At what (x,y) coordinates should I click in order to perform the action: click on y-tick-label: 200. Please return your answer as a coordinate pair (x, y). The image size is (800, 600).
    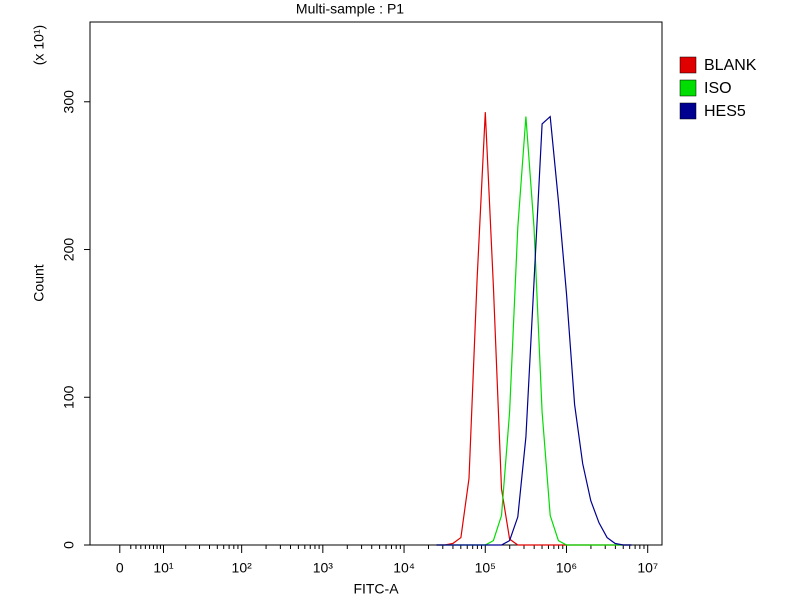
    Looking at the image, I should click on (69, 250).